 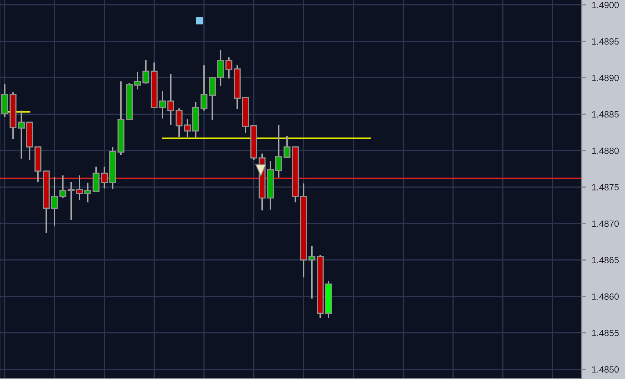 I want to click on y-tick-label: 1.4880, so click(x=605, y=151).